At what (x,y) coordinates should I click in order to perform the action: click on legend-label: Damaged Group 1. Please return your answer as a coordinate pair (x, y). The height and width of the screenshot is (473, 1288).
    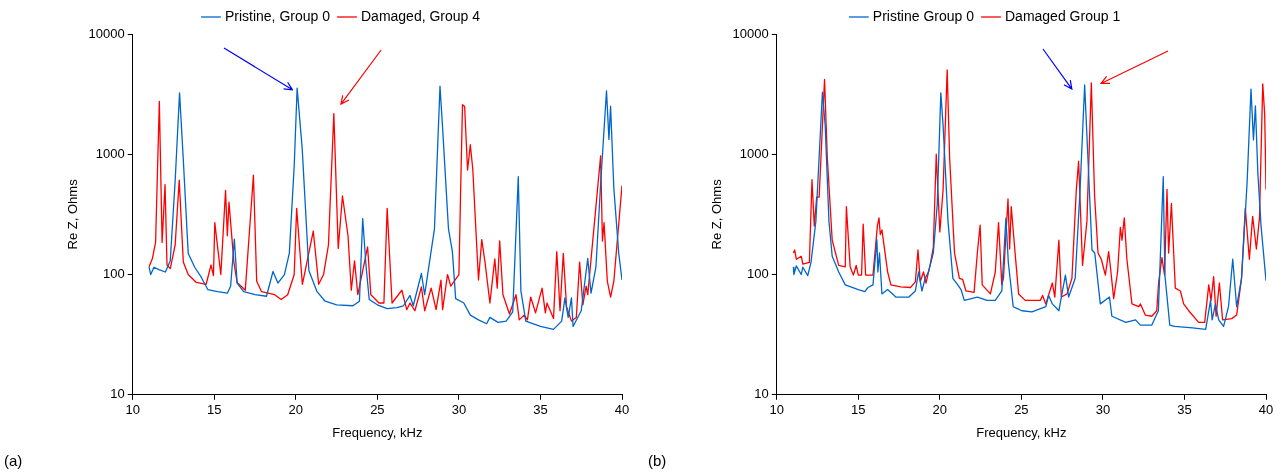
    Looking at the image, I should click on (1062, 15).